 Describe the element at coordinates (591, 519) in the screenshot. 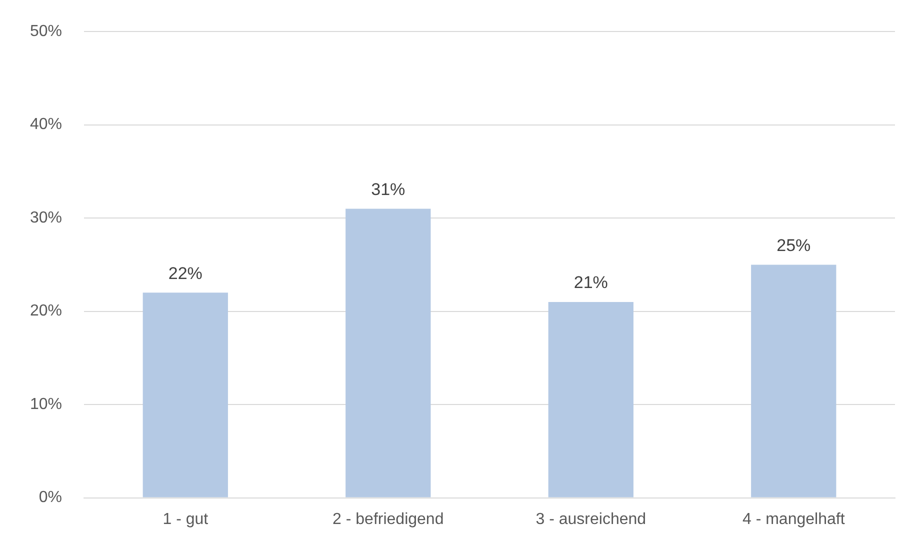

I see `x-tick-label: 3 - ausreichend` at that location.